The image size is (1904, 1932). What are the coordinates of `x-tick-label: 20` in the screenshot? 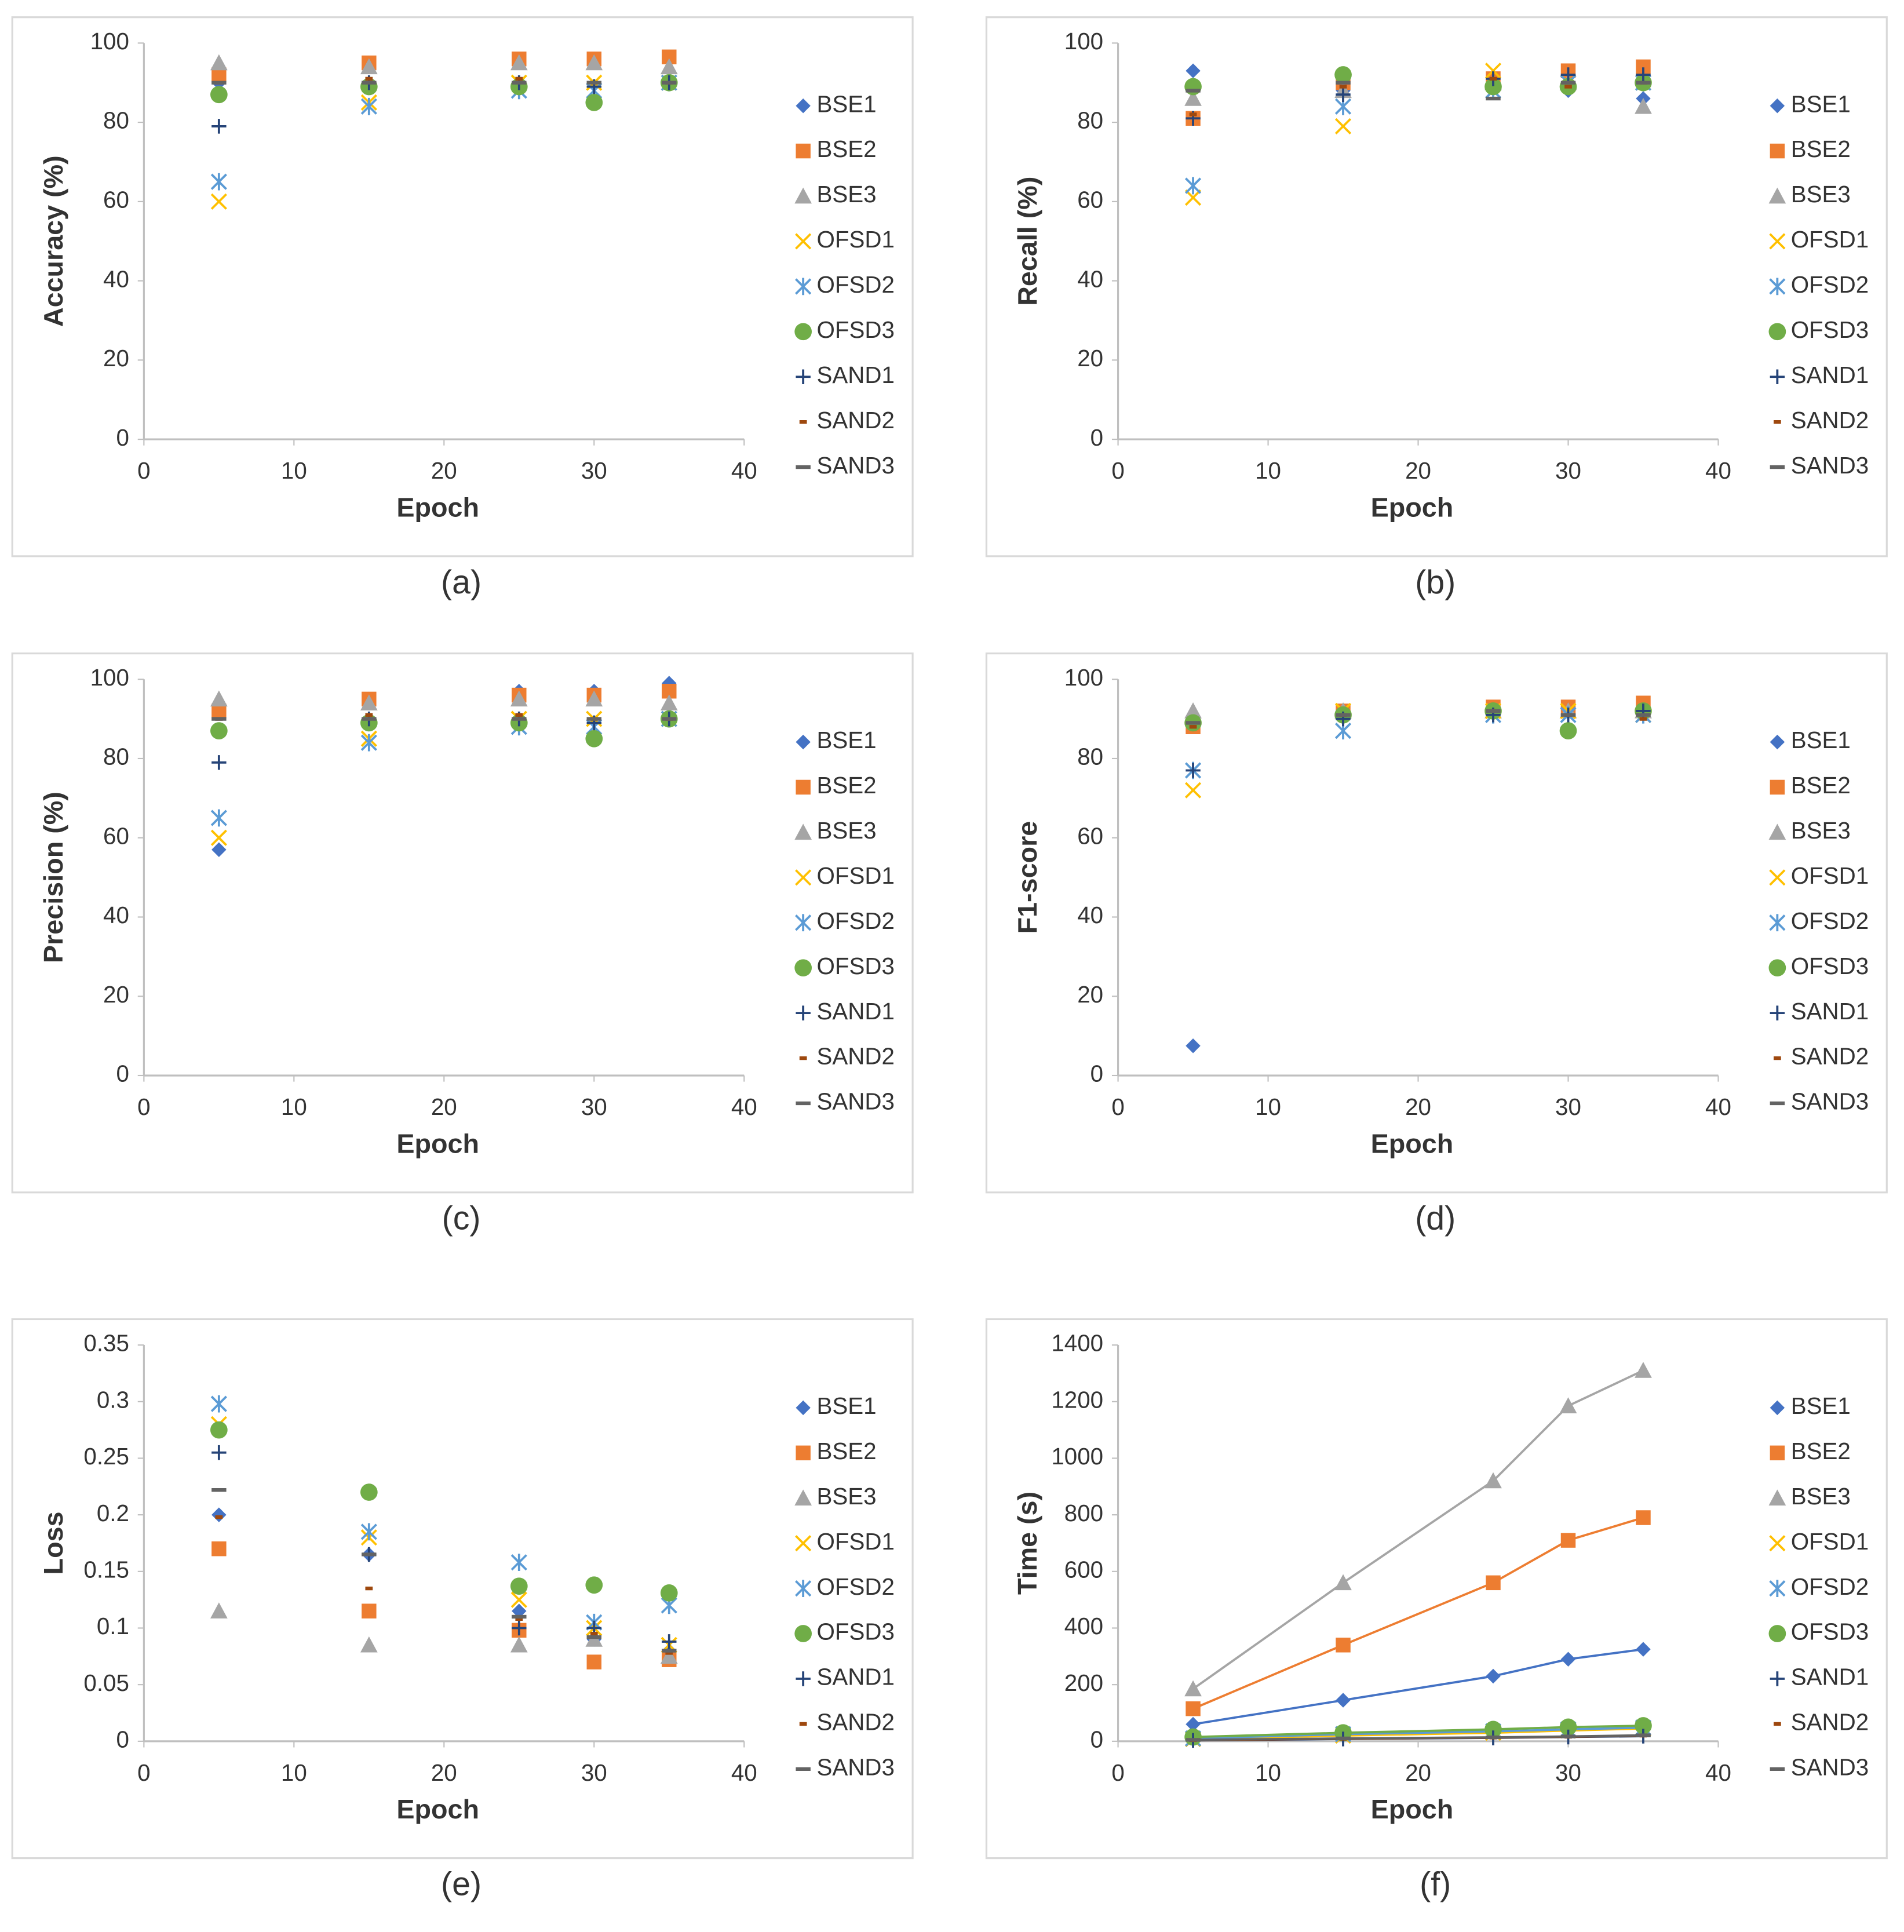 It's located at (444, 470).